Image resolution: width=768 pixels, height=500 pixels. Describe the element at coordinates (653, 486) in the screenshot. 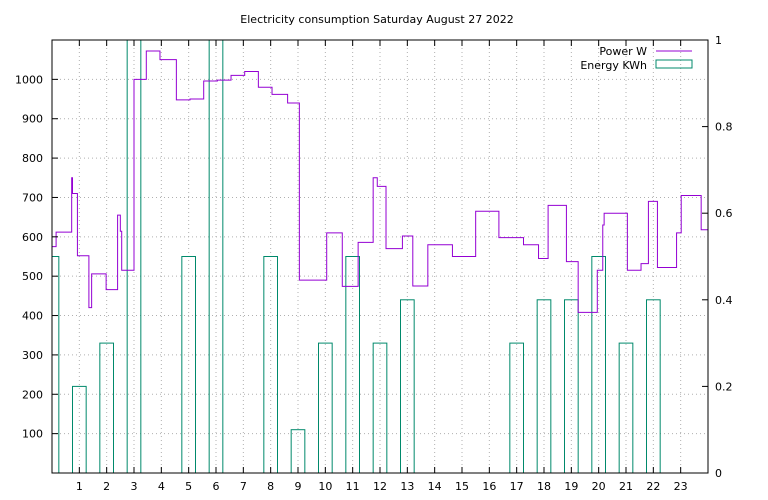

I see `x-tick-label: 22` at that location.